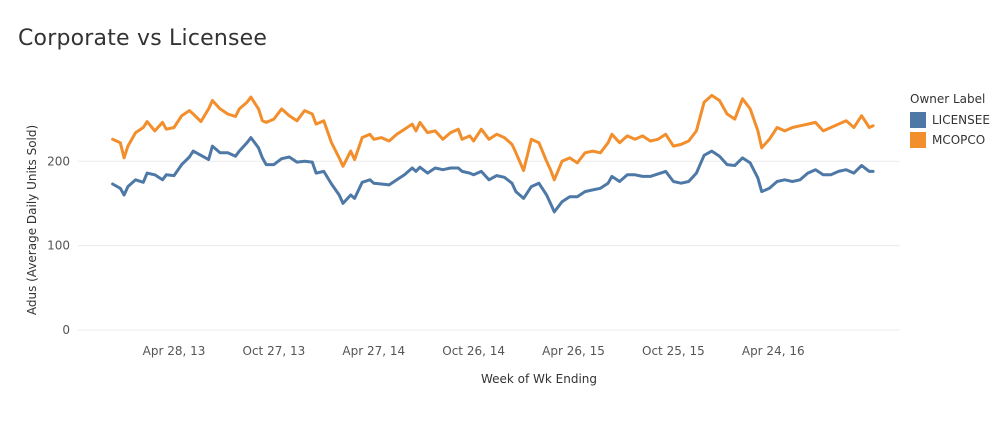 The width and height of the screenshot is (1007, 421). I want to click on legend-label: MCOPCO, so click(959, 140).